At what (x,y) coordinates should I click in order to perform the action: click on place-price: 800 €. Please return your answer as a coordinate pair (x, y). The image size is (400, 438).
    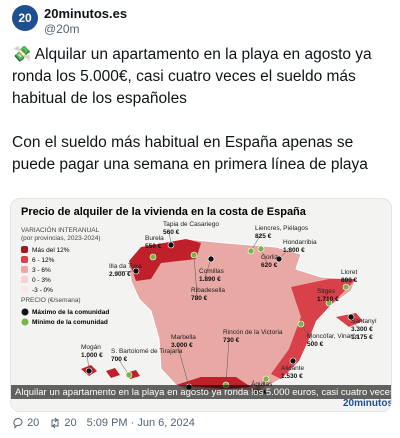
    Looking at the image, I should click on (349, 280).